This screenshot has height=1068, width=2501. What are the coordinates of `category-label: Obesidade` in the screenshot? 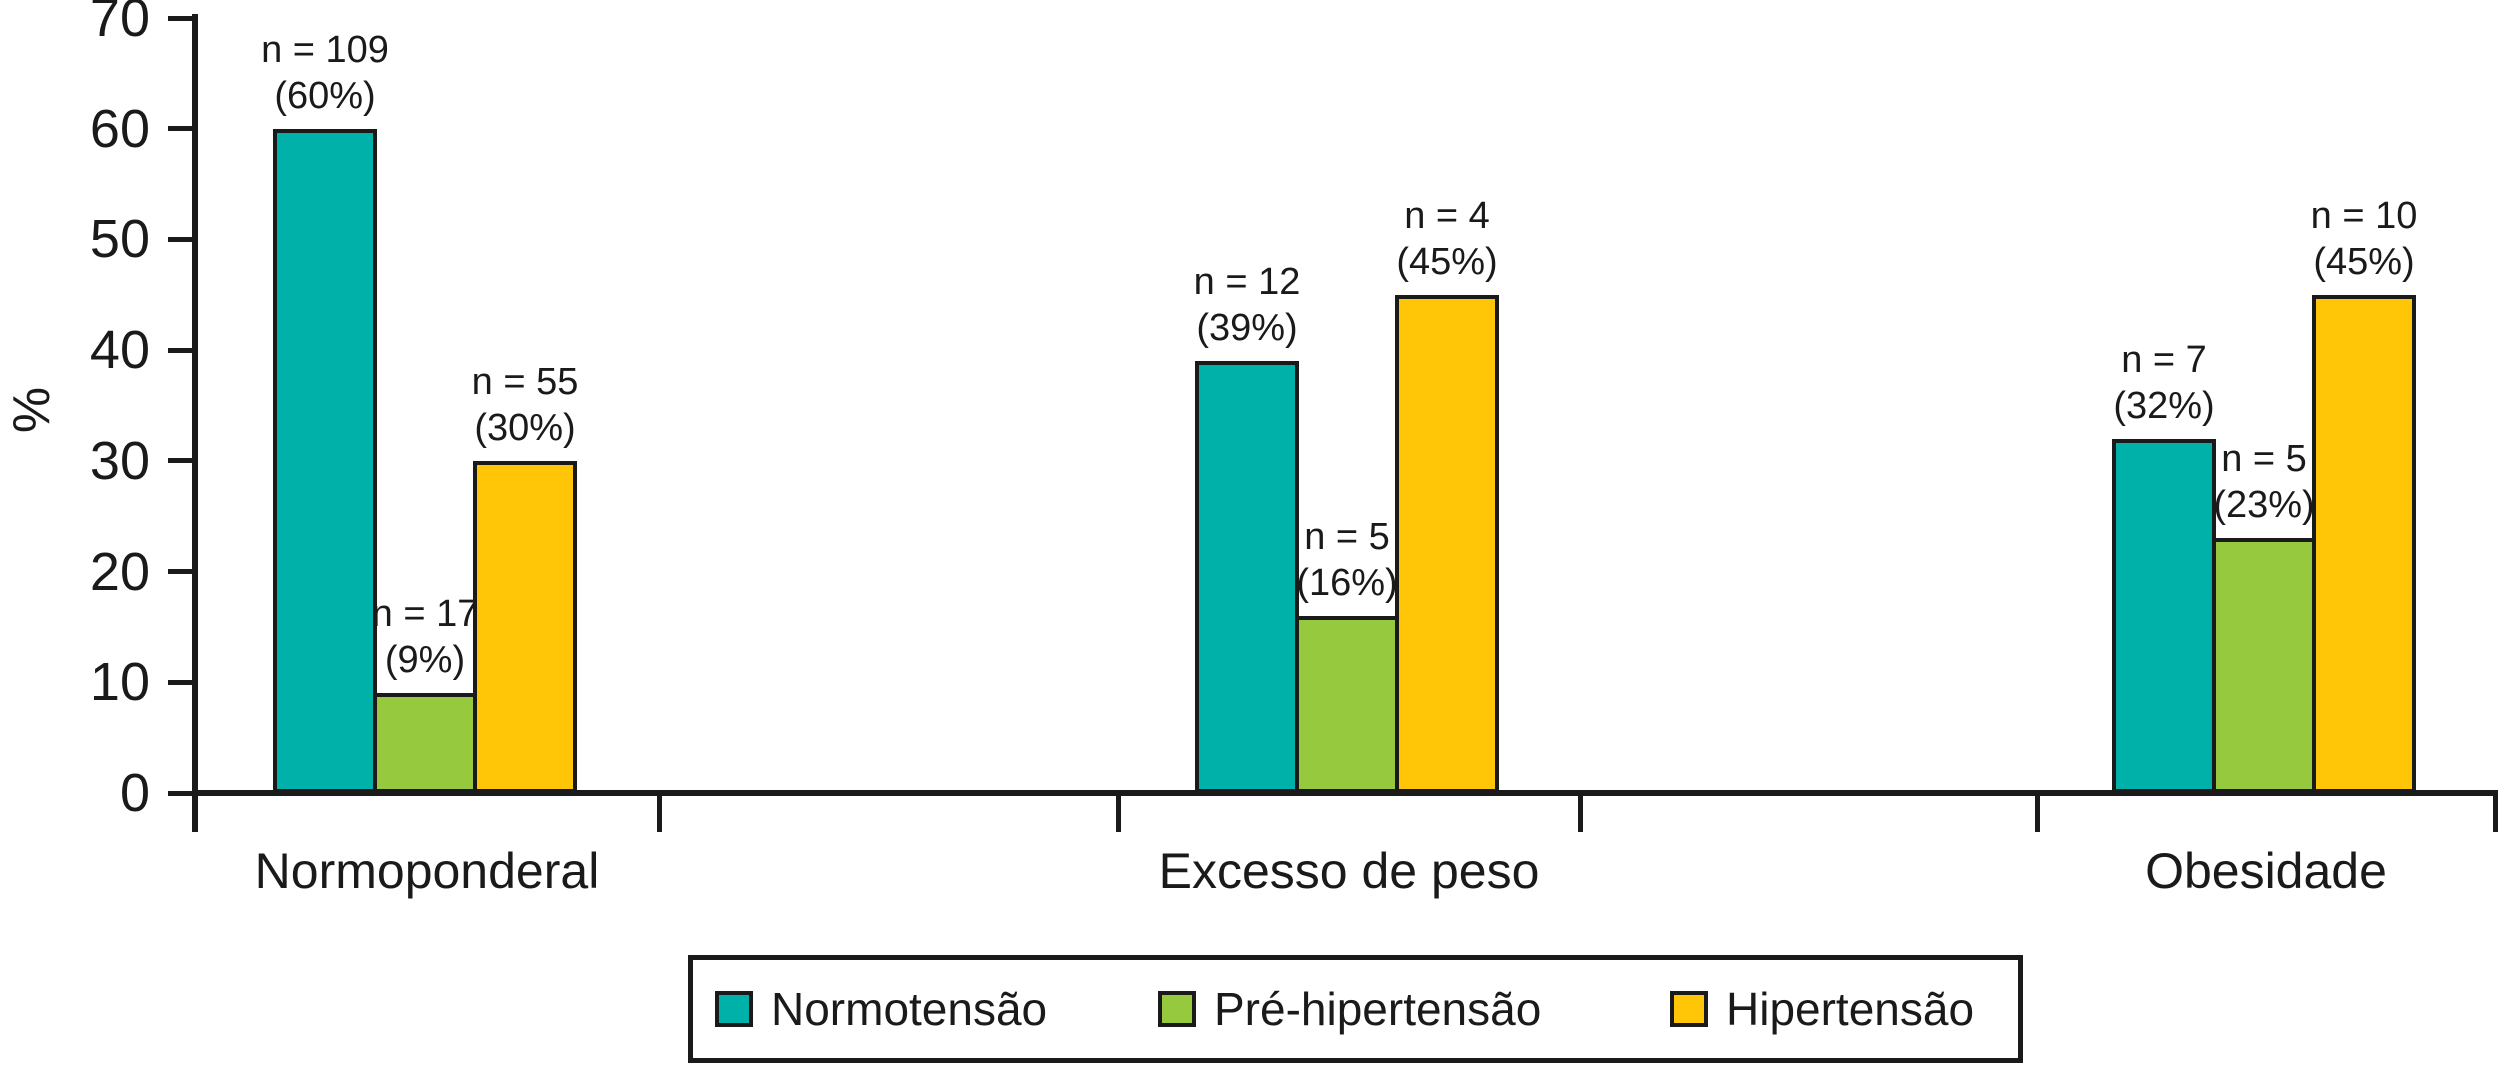 It's located at (2266, 871).